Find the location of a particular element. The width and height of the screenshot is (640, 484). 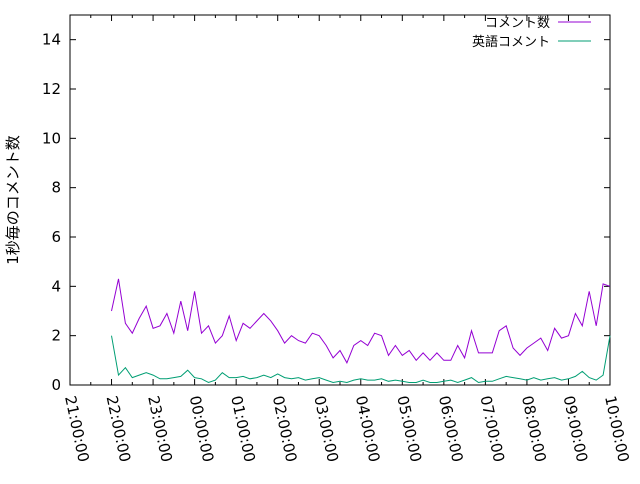

x-tick-label: 05:00:00 is located at coordinates (409, 429).